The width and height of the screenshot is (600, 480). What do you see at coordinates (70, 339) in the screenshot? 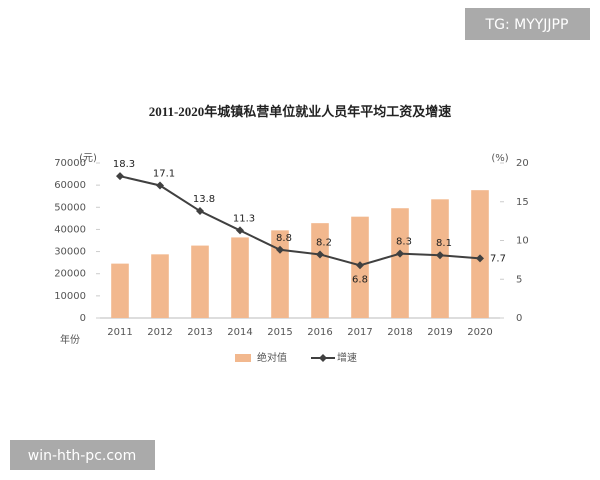
I see `x-axis-label: 年份` at bounding box center [70, 339].